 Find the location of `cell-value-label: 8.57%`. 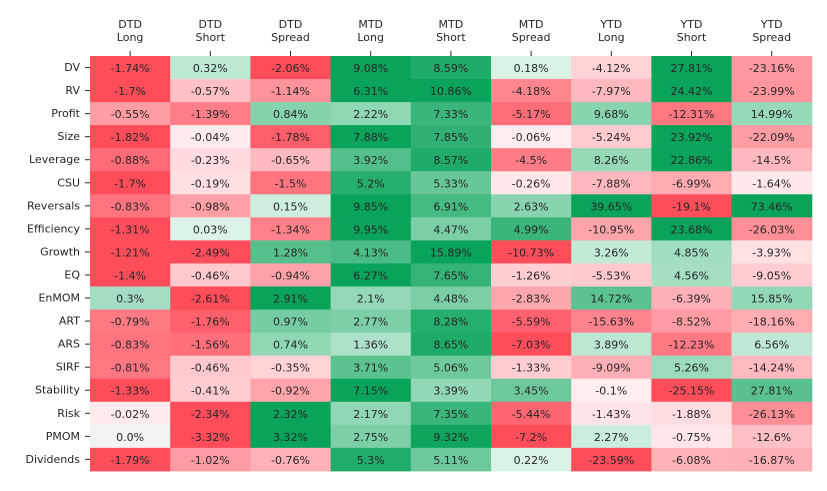

cell-value-label: 8.57% is located at coordinates (450, 160).